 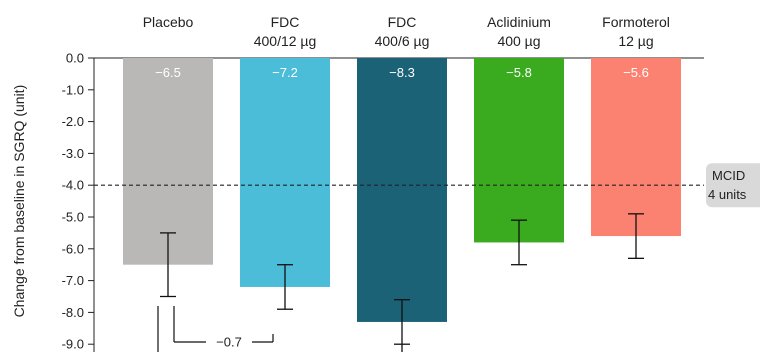 What do you see at coordinates (73, 185) in the screenshot?
I see `y-tick-label: -4.0` at bounding box center [73, 185].